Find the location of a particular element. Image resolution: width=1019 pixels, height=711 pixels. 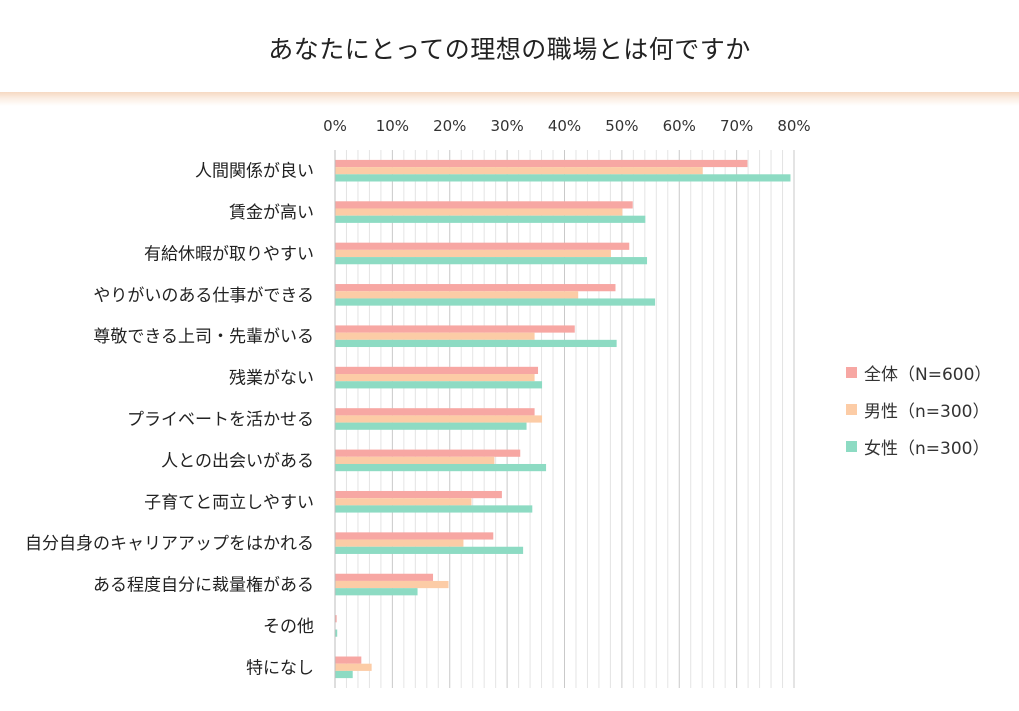

category-label: プライベートを活かせる is located at coordinates (220, 420).